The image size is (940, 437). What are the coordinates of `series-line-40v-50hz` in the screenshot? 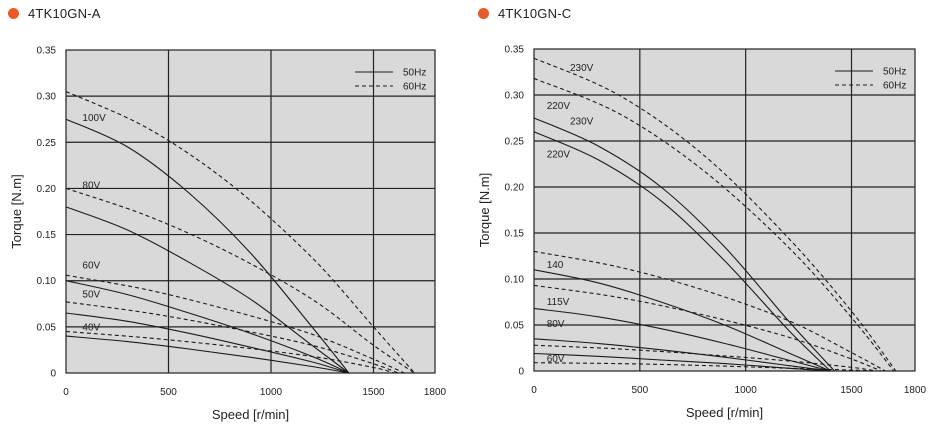 It's located at (207, 354).